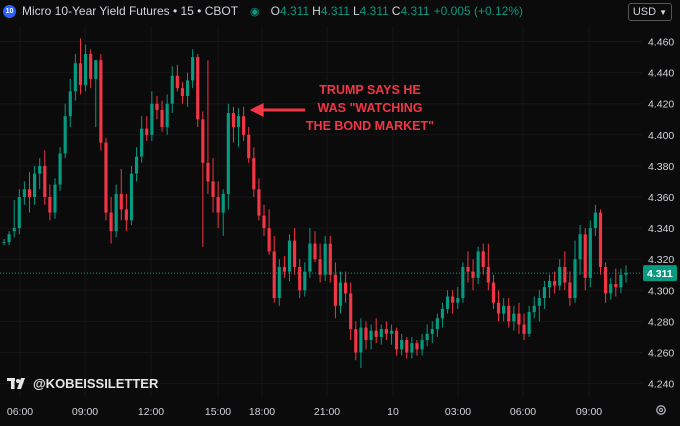 The width and height of the screenshot is (680, 426). Describe the element at coordinates (478, 11) in the screenshot. I see `price-change: +0.005 (+0.12%)` at that location.